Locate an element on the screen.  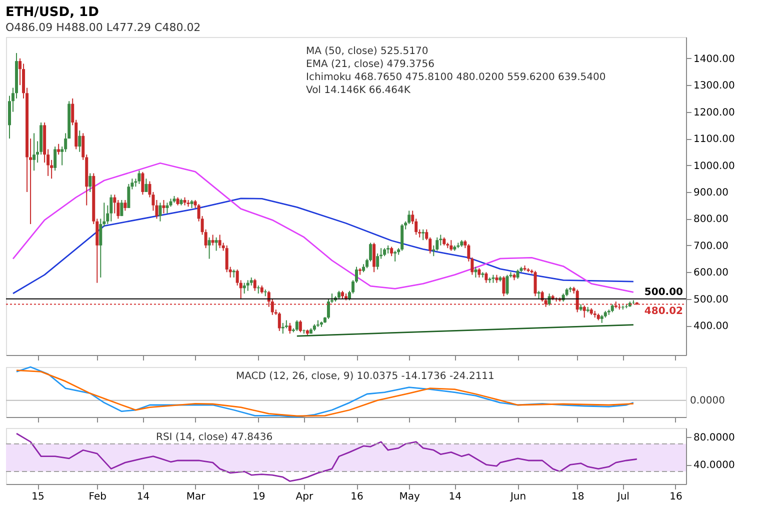
x-tick-label: Feb is located at coordinates (97, 497).